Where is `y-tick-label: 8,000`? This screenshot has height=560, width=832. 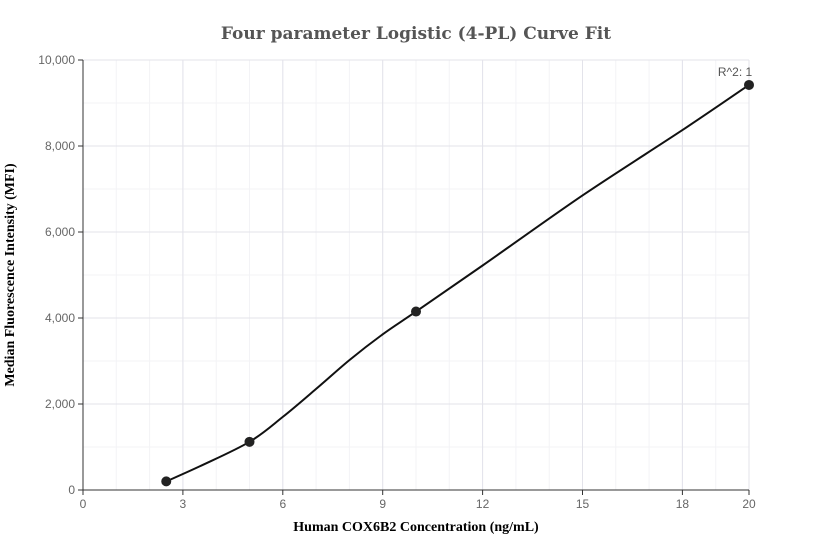 y-tick-label: 8,000 is located at coordinates (60, 146).